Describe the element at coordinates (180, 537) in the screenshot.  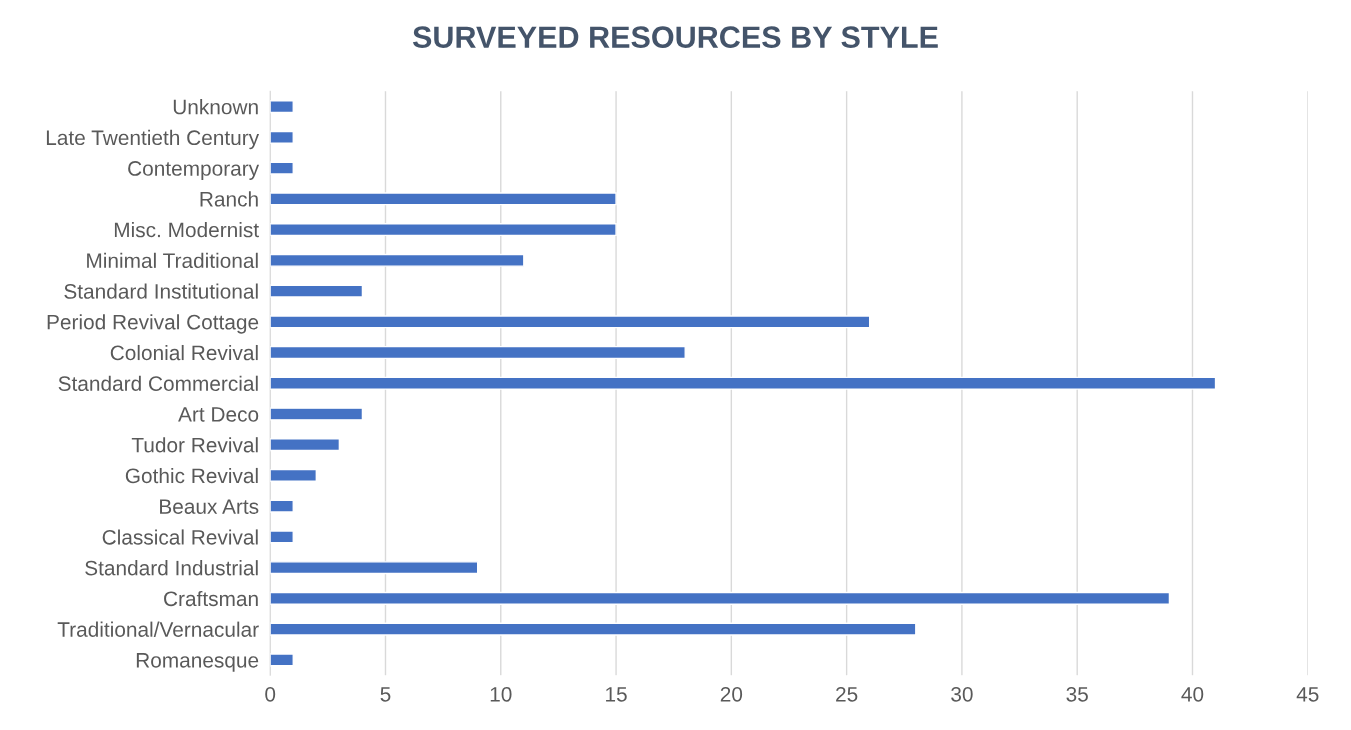
I see `y-tick-label: Classical Revival` at that location.